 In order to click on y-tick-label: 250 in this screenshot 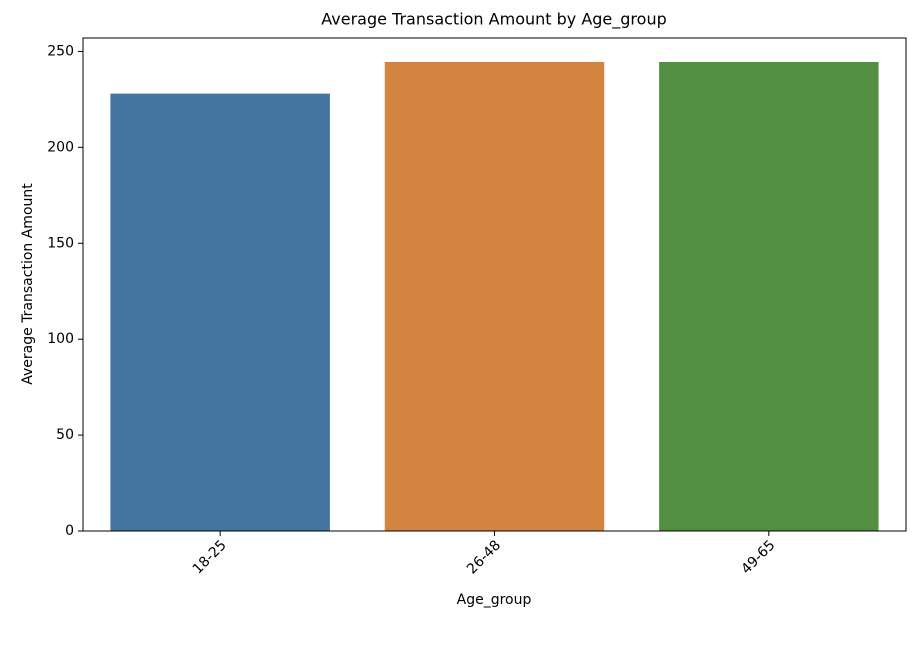, I will do `click(60, 51)`.